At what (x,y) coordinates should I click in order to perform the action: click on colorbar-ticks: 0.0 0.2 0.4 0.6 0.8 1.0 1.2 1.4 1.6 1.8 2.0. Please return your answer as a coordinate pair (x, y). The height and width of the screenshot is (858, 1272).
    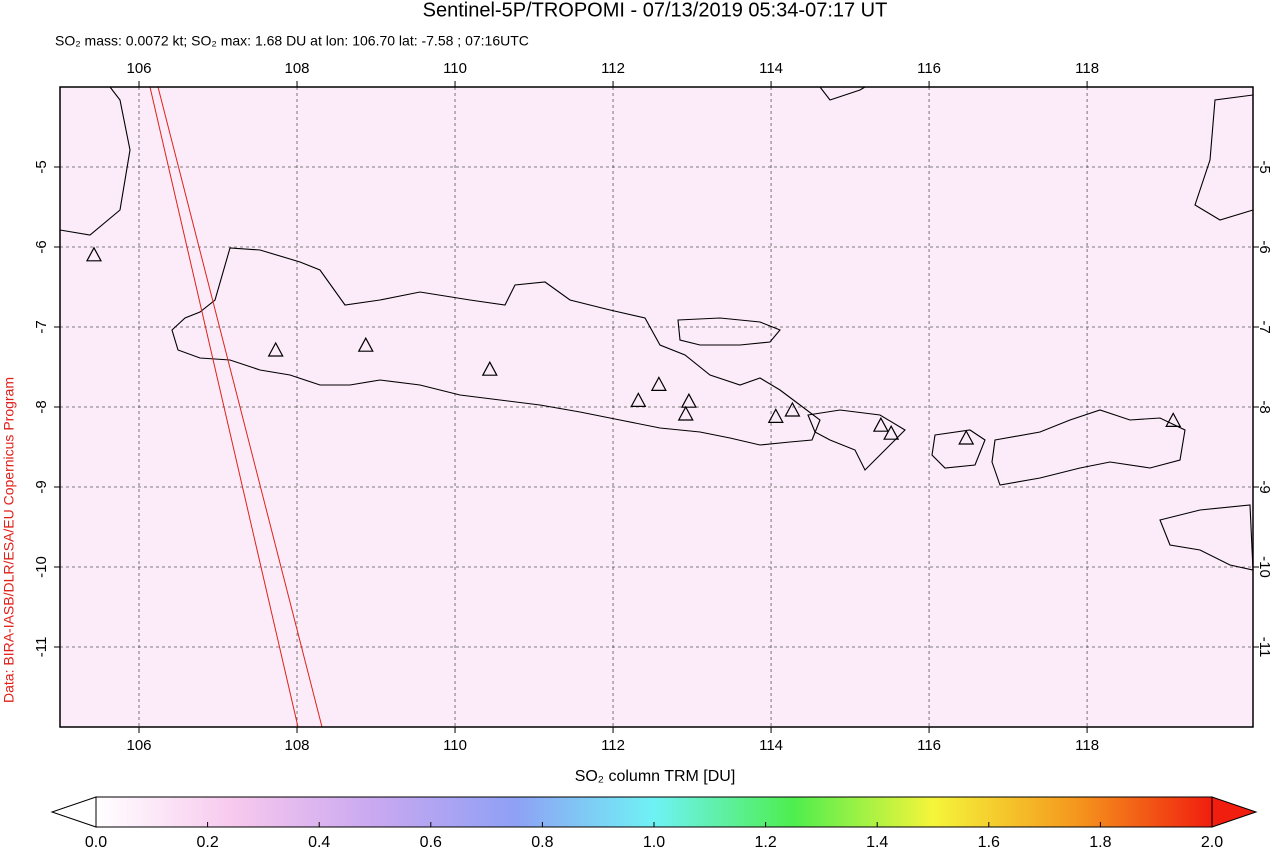
    Looking at the image, I should click on (654, 836).